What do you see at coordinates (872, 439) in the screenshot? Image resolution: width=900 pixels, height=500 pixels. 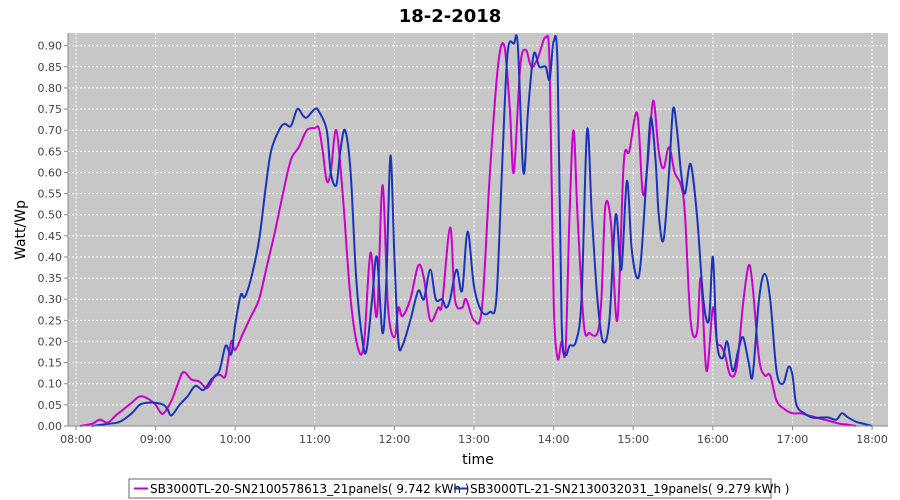 I see `x-tick-label: 18:00` at bounding box center [872, 439].